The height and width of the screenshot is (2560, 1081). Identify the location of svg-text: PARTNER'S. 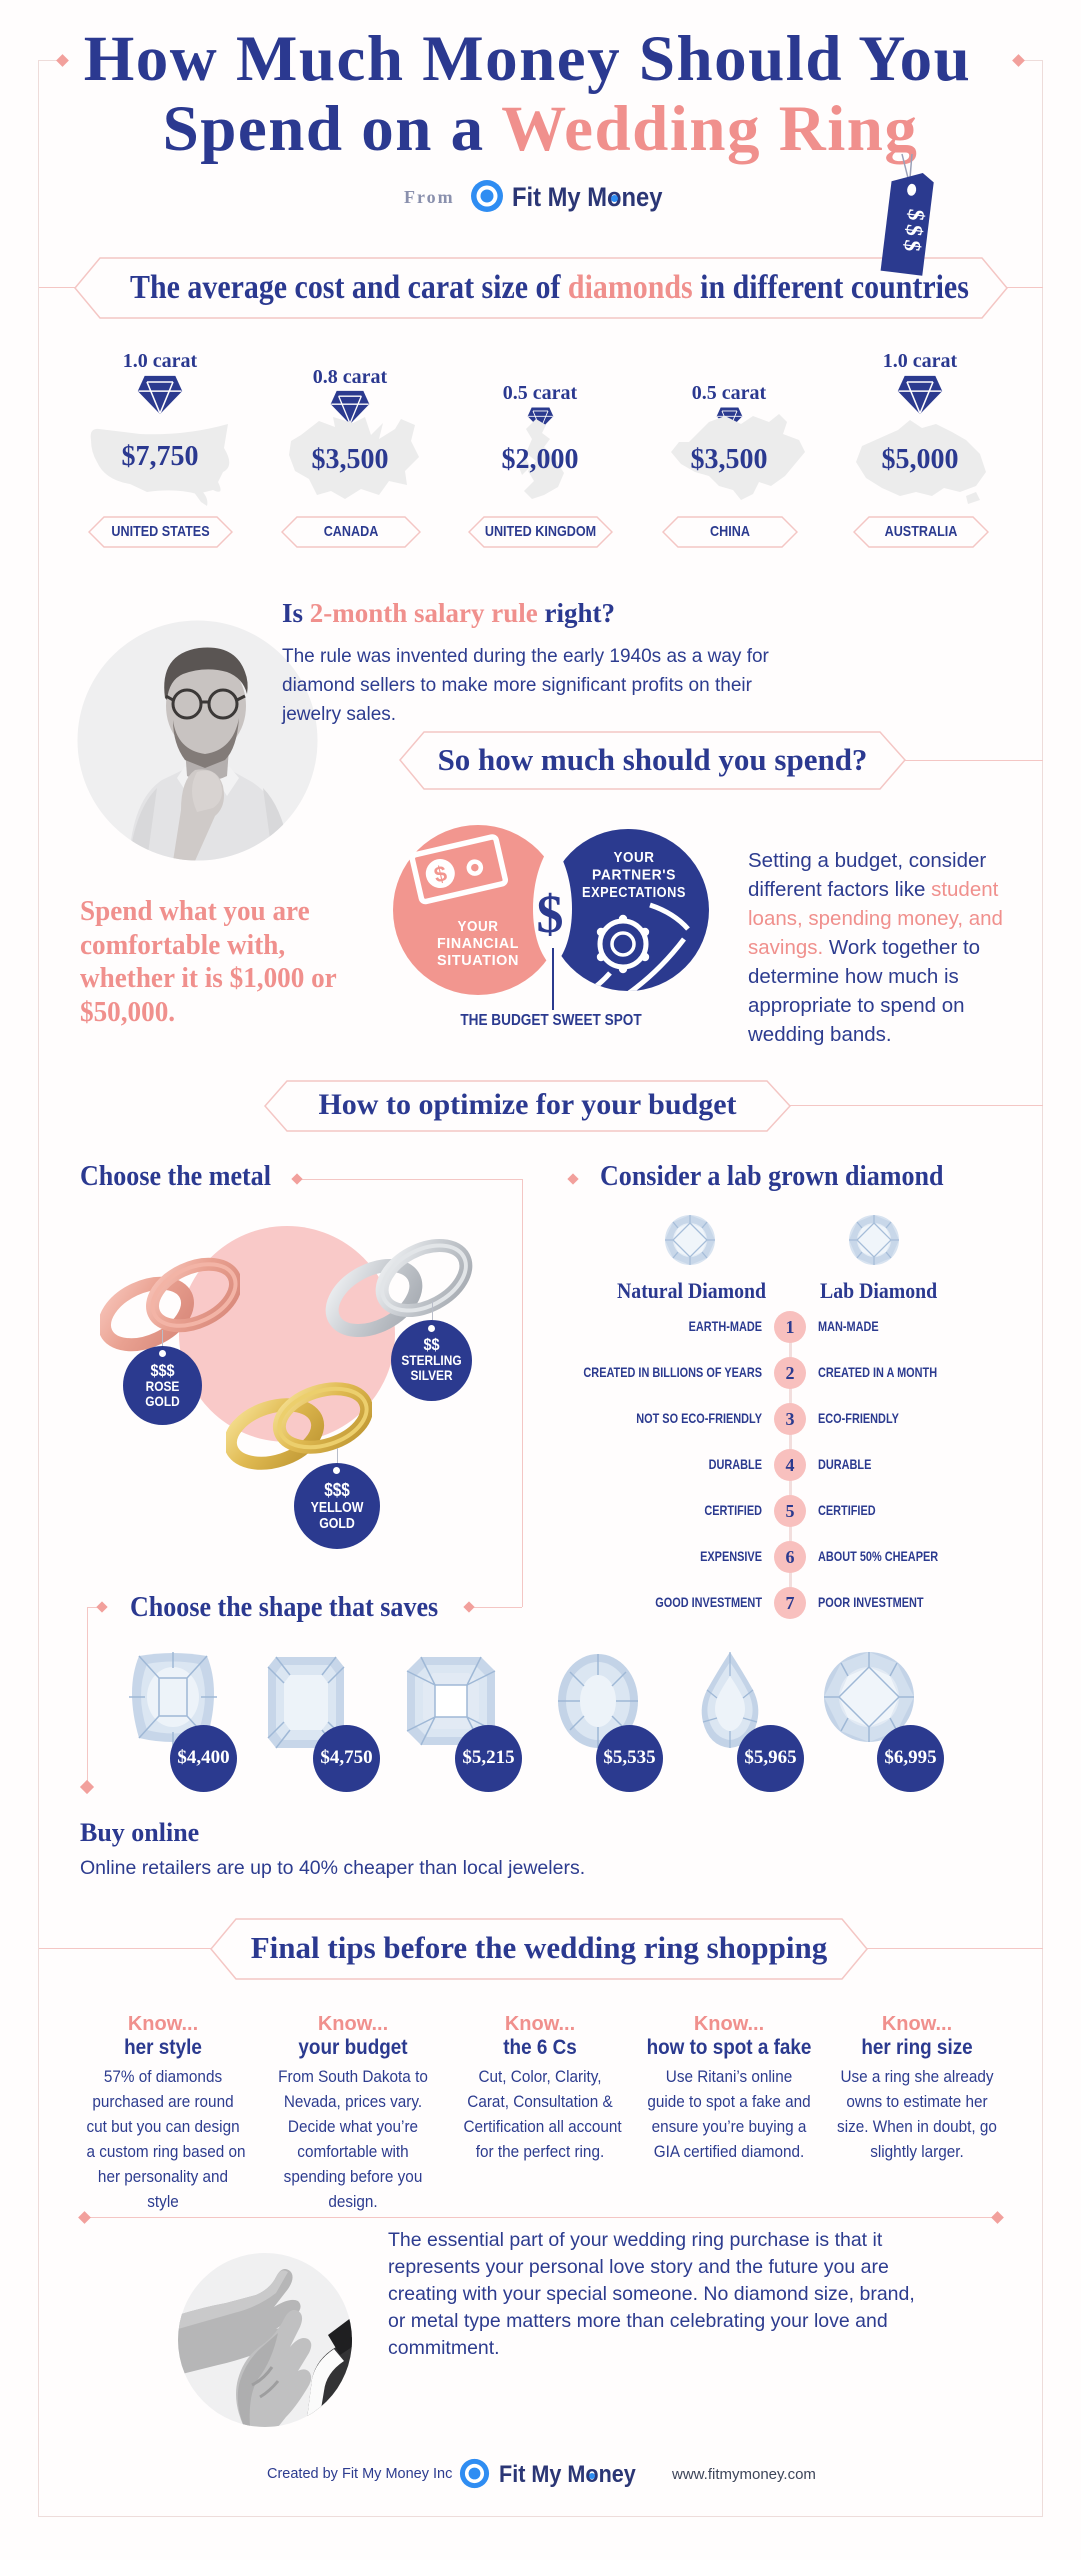
(634, 876).